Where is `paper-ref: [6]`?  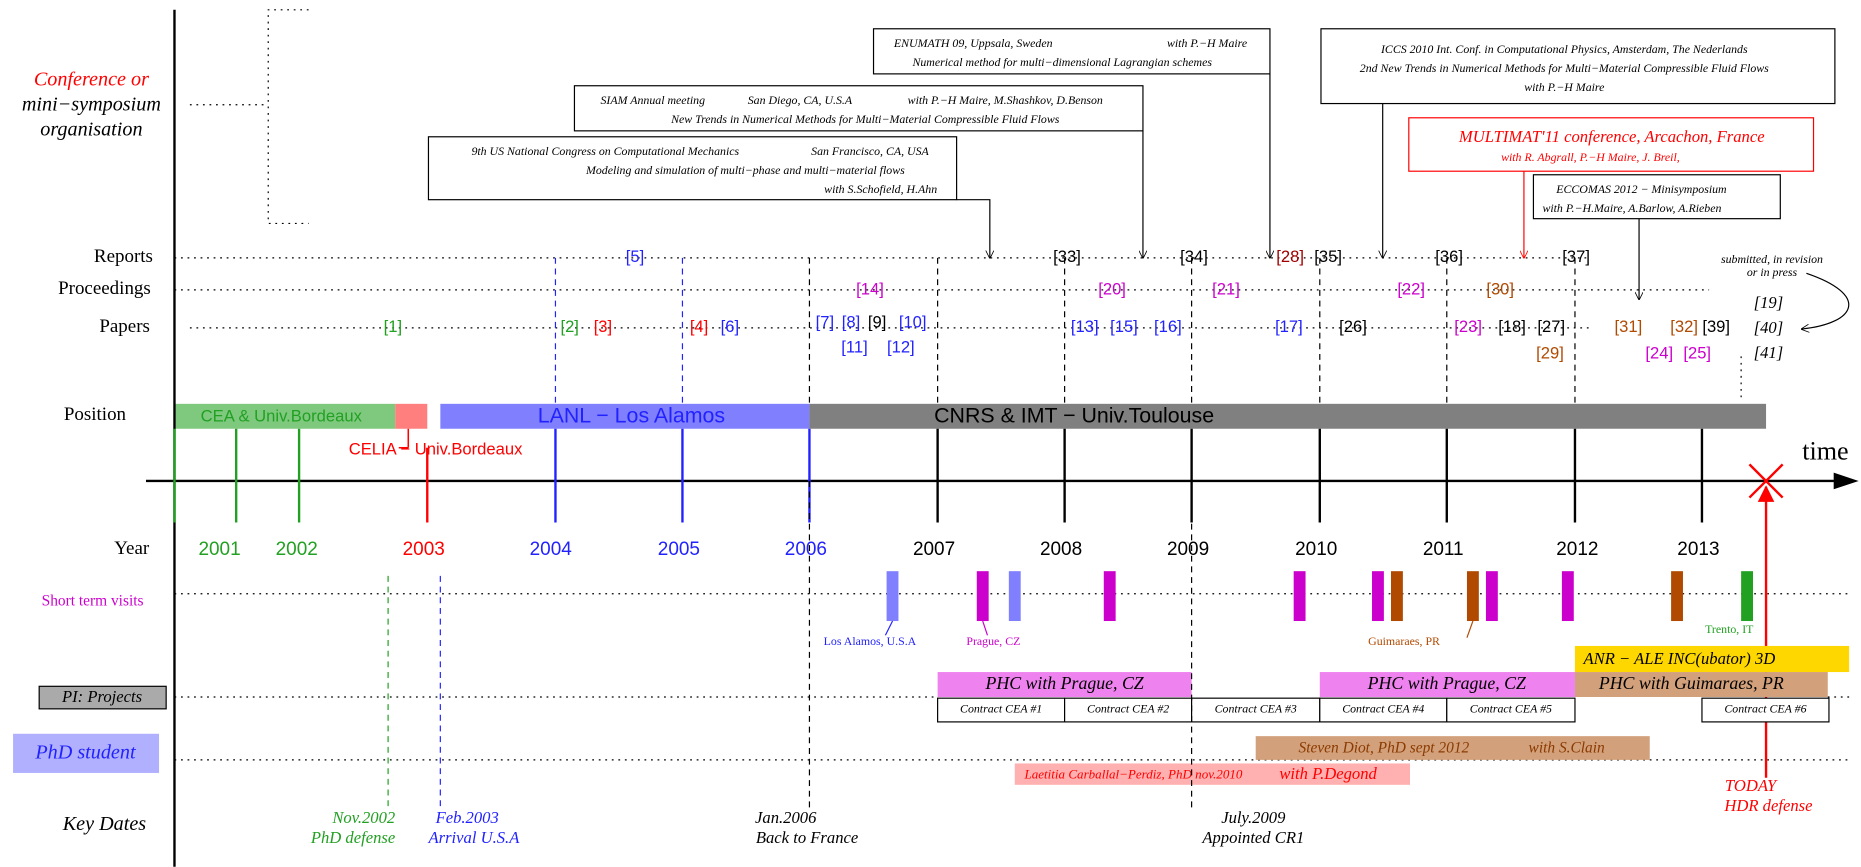
paper-ref: [6] is located at coordinates (730, 326).